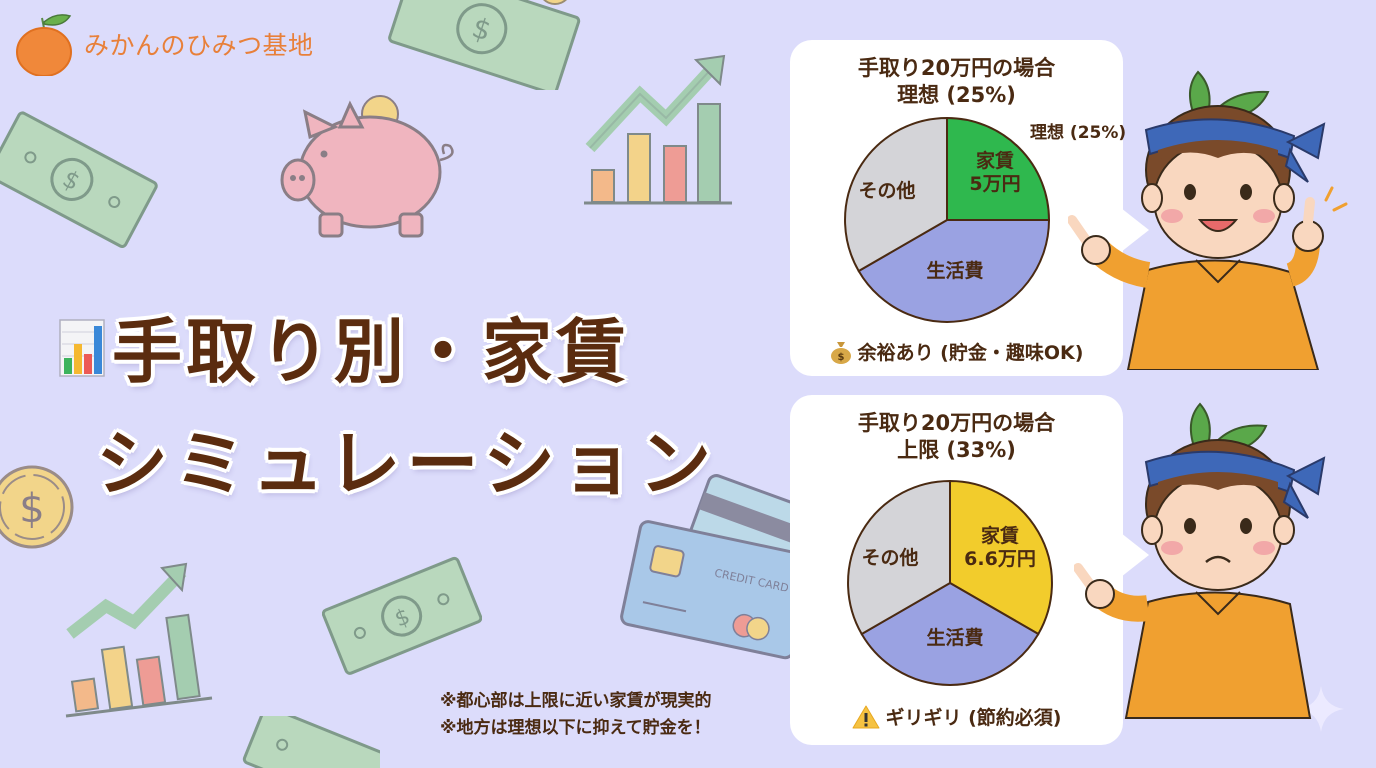 Image resolution: width=1376 pixels, height=768 pixels. What do you see at coordinates (1208, 220) in the screenshot?
I see `mascot-happy` at bounding box center [1208, 220].